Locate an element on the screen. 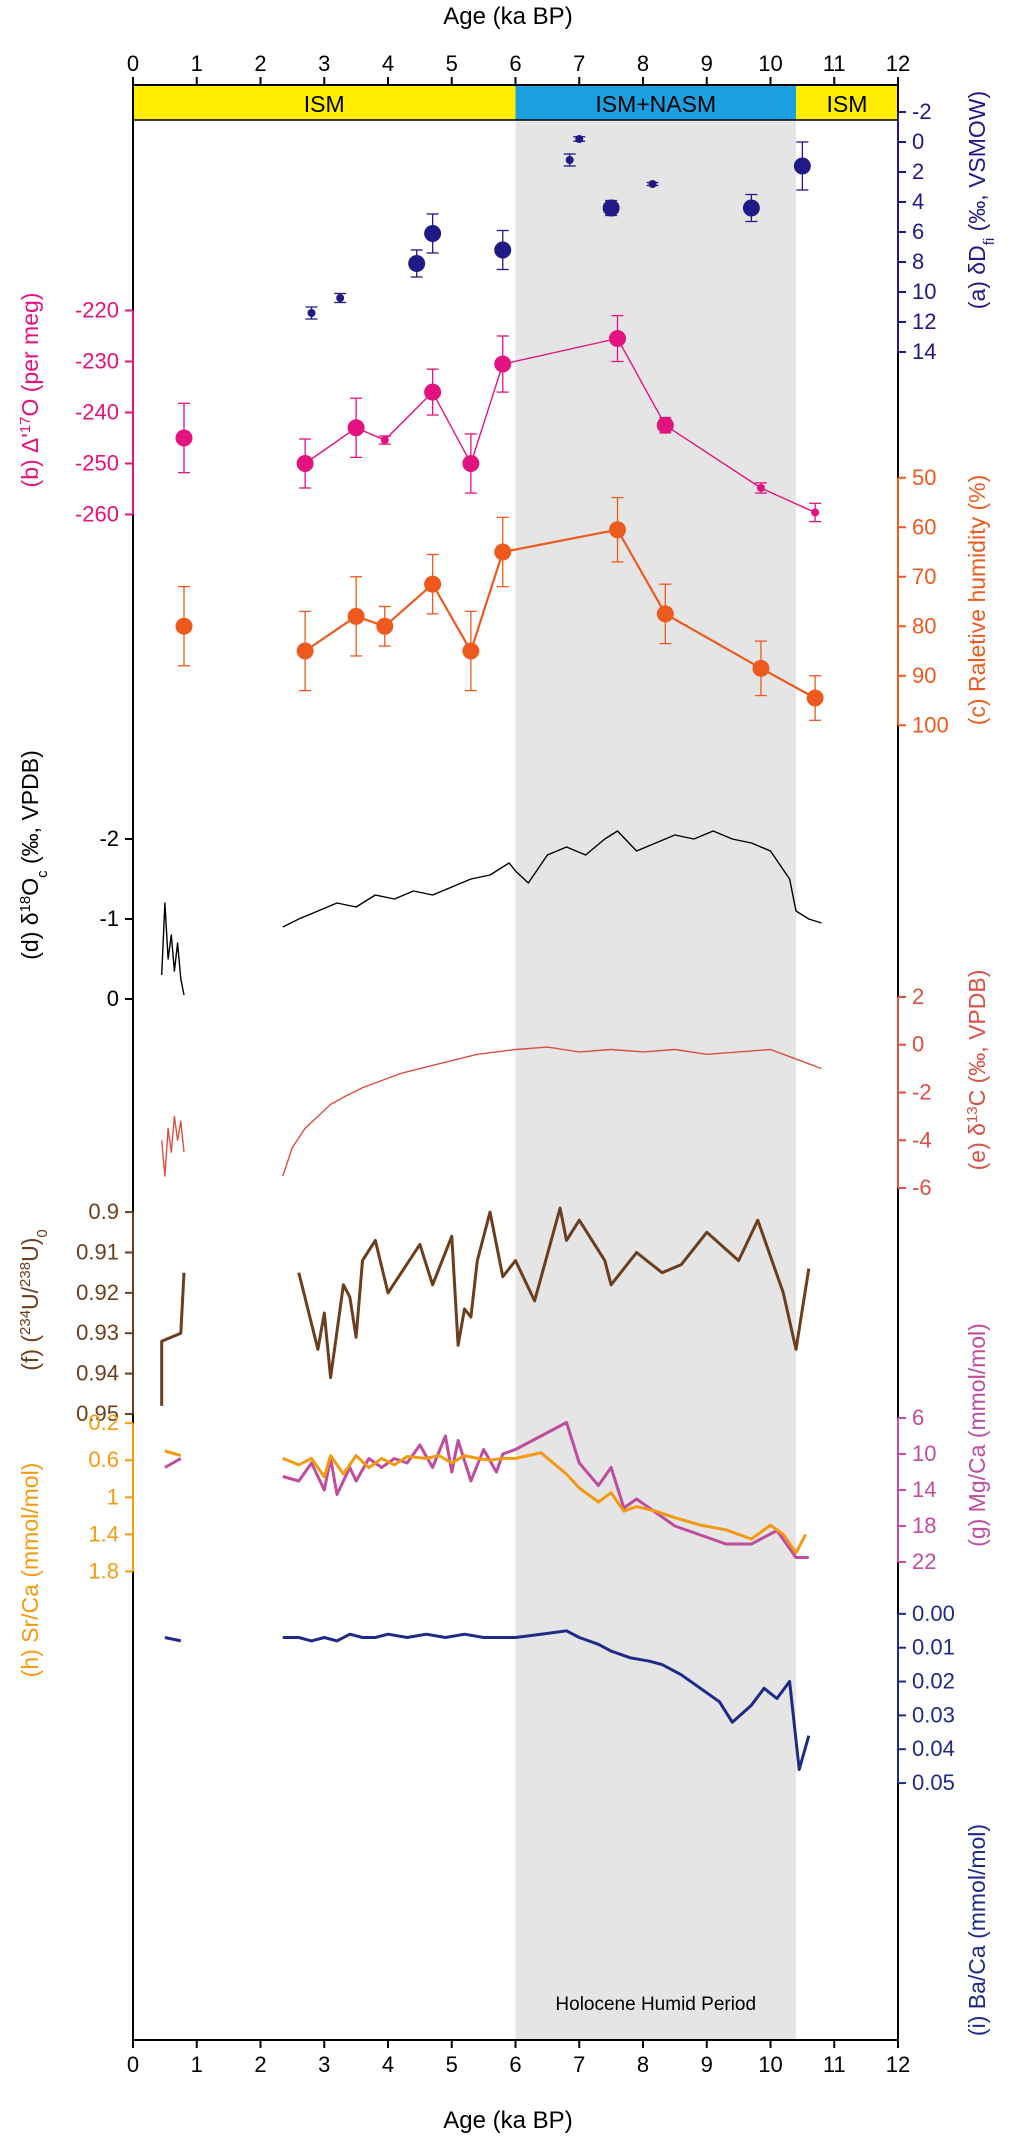 This screenshot has height=2136, width=1022. panel-rh is located at coordinates (499, 608).